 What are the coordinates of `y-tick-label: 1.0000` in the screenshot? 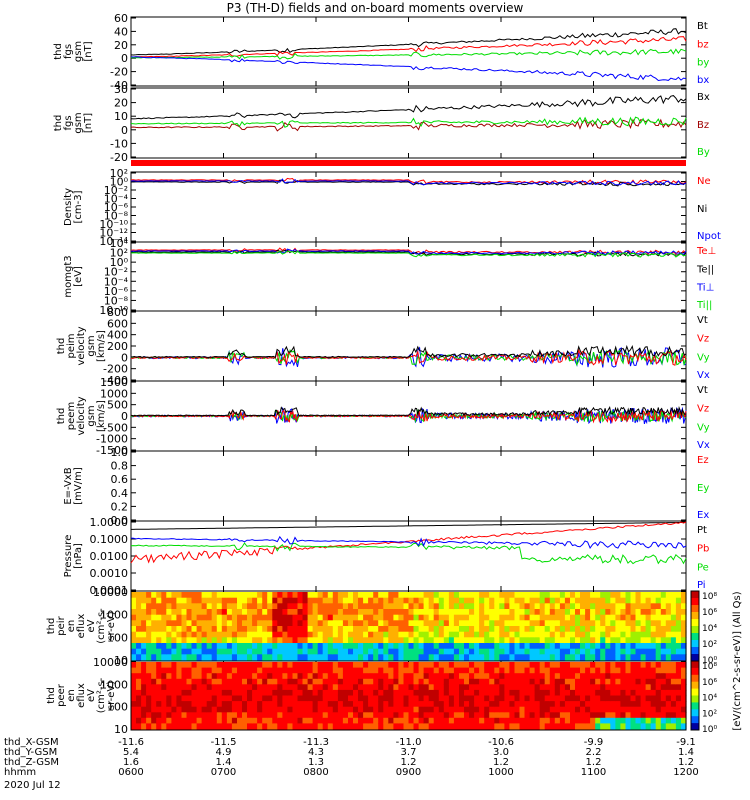 It's located at (109, 522).